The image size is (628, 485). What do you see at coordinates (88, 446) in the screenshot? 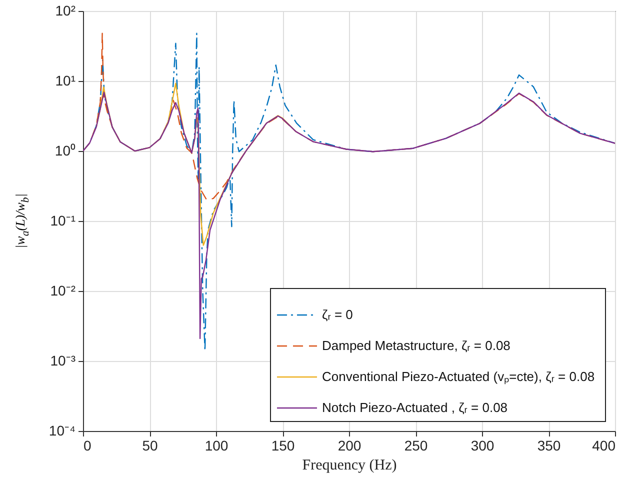
I see `x-tick-label: 0` at bounding box center [88, 446].